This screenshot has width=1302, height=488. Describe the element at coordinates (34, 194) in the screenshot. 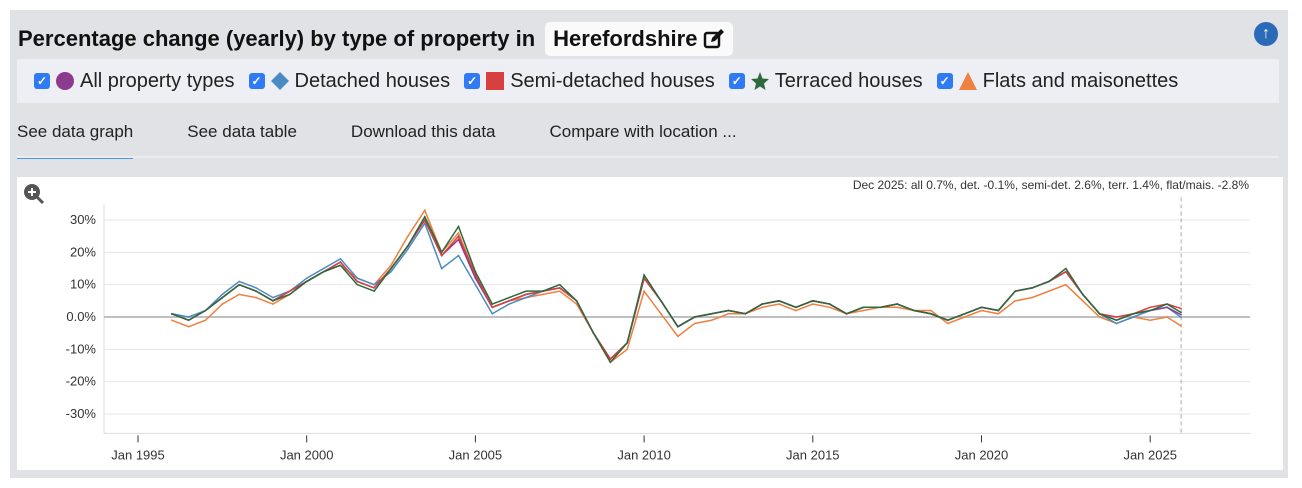

I see `zoom-in-icon` at that location.